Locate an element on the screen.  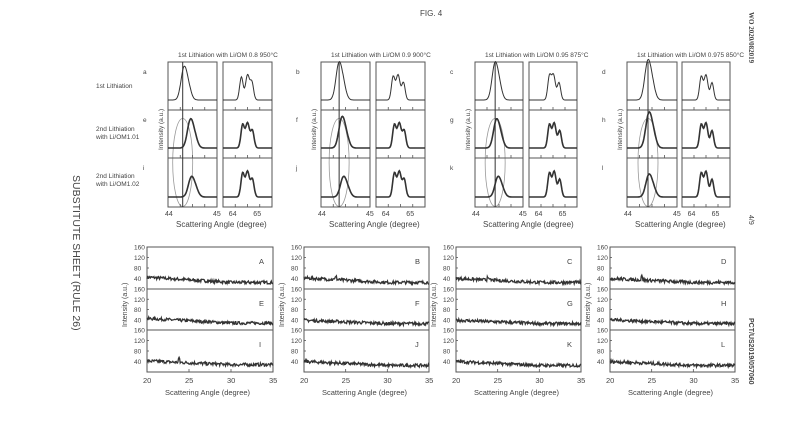
panel-label: B is located at coordinates (417, 261).